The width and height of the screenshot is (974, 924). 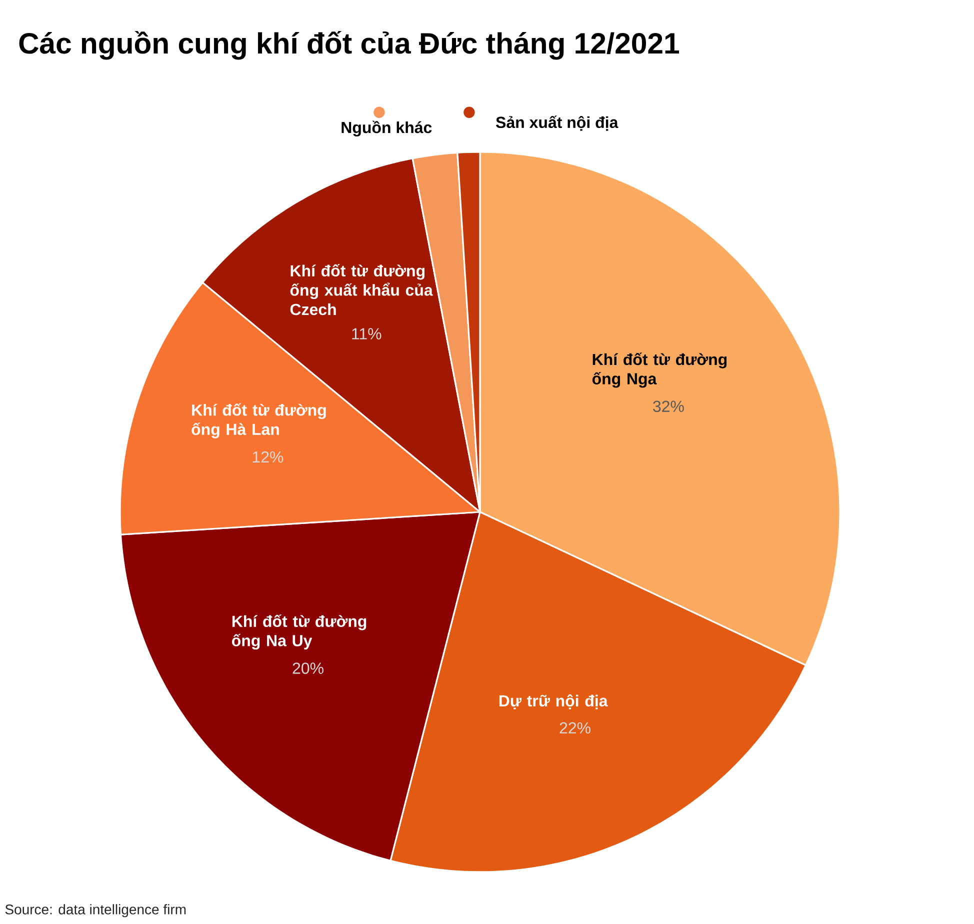 I want to click on data-label: 22%, so click(x=575, y=728).